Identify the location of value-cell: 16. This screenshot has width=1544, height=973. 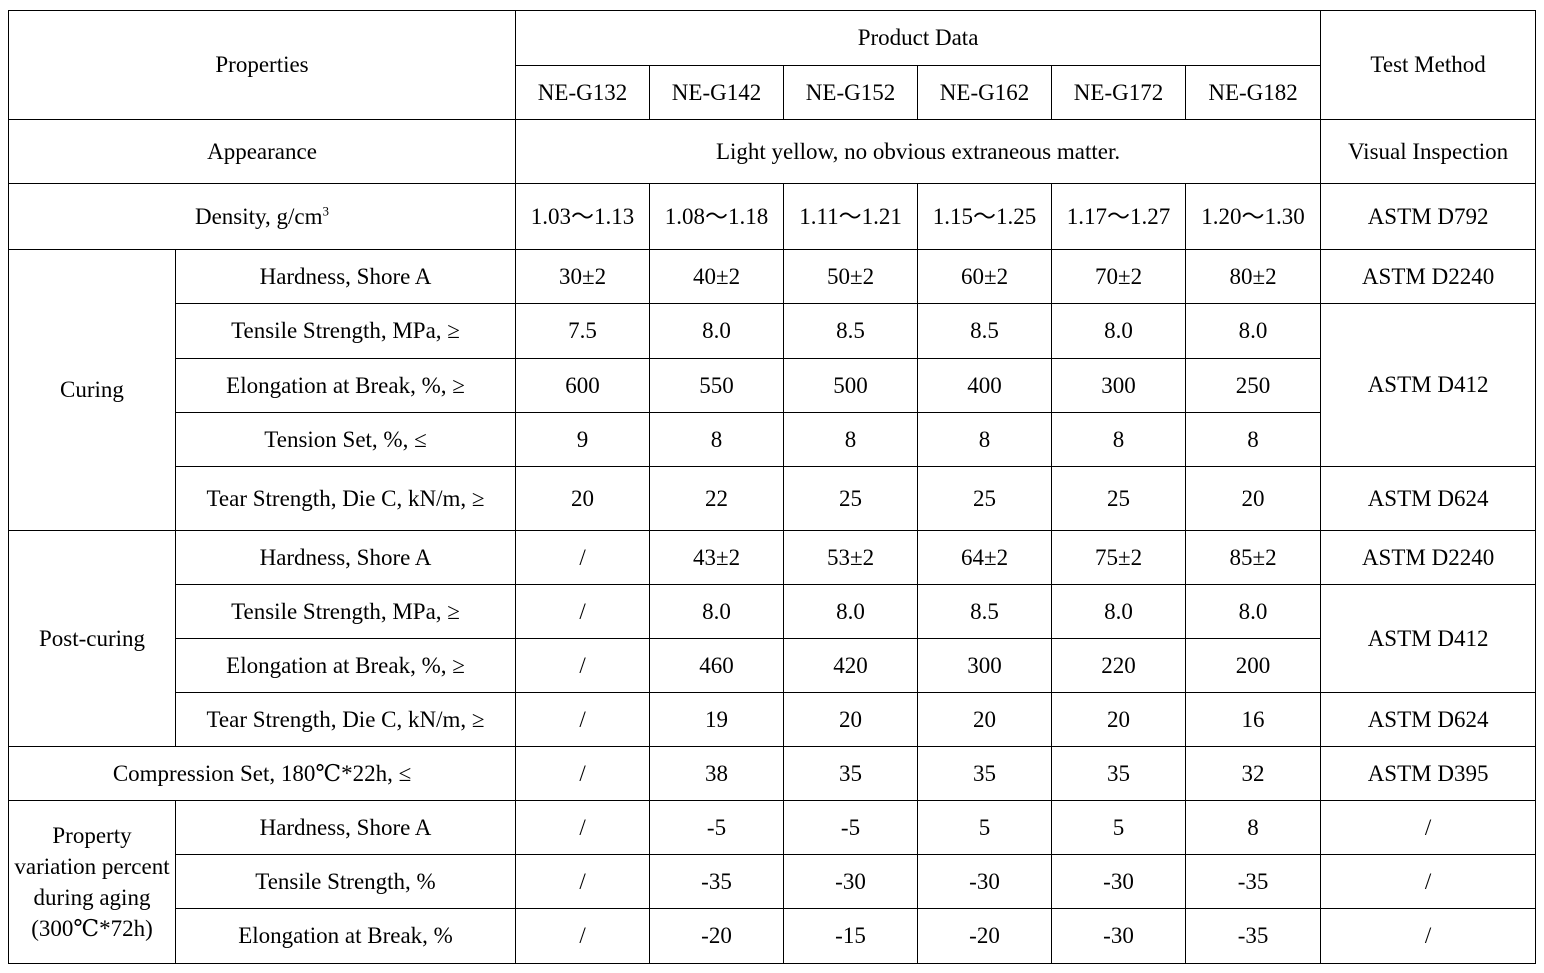
(1253, 719).